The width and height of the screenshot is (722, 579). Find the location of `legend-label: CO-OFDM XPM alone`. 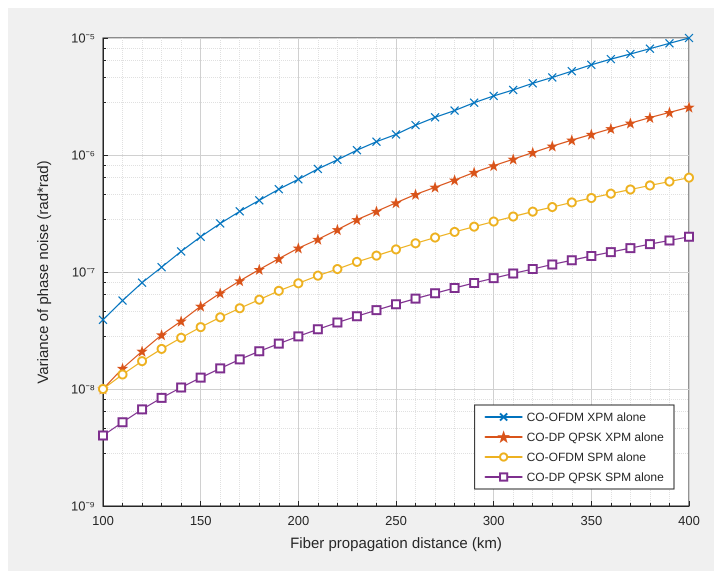

legend-label: CO-OFDM XPM alone is located at coordinates (586, 417).